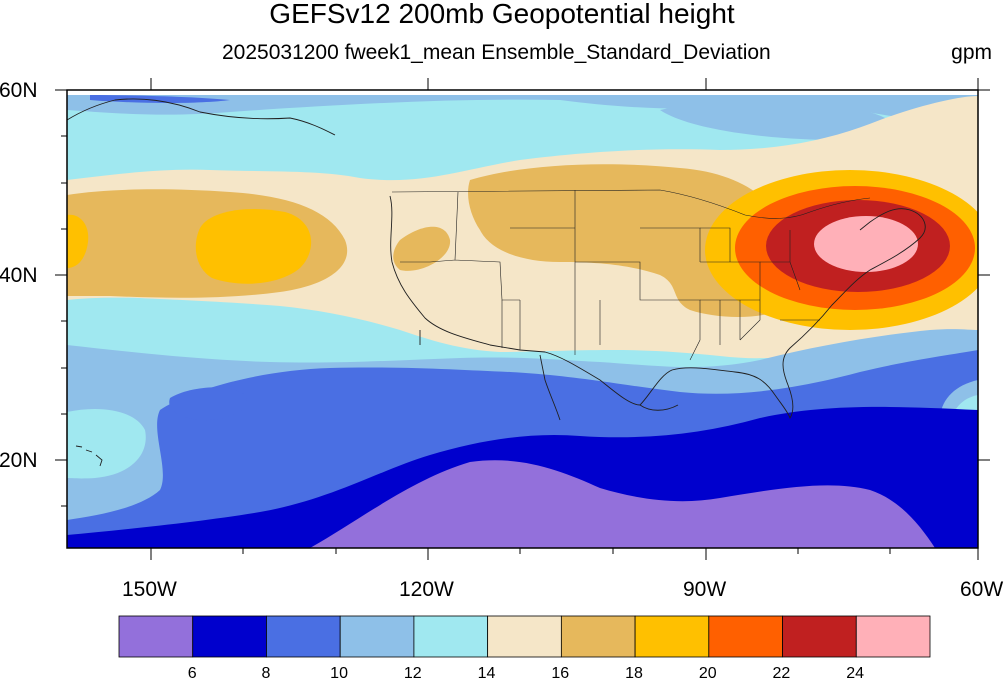 This screenshot has width=1004, height=683. What do you see at coordinates (982, 589) in the screenshot?
I see `lon-label-60w: 60W` at bounding box center [982, 589].